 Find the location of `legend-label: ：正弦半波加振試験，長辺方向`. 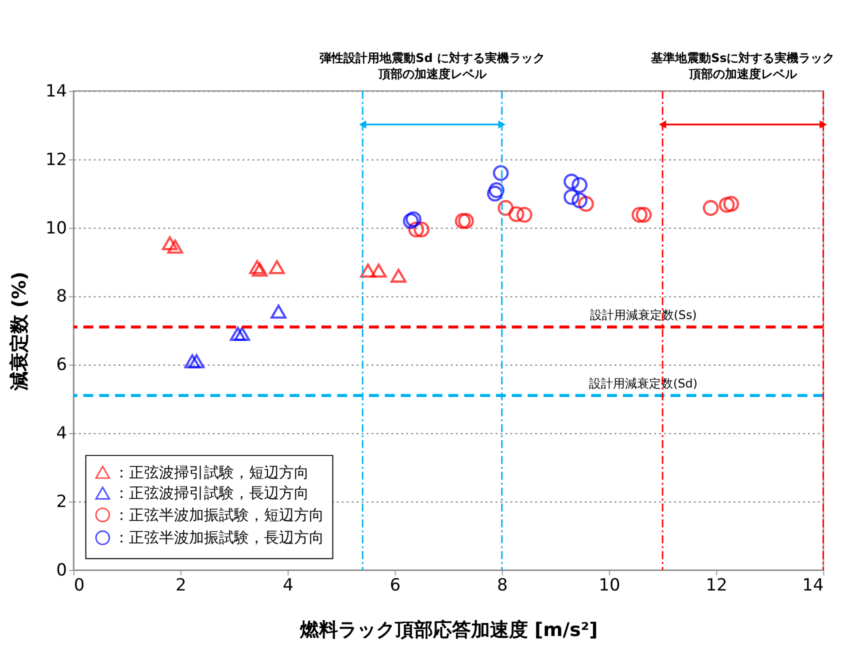

legend-label: ：正弦半波加振試験，長辺方向 is located at coordinates (219, 537).